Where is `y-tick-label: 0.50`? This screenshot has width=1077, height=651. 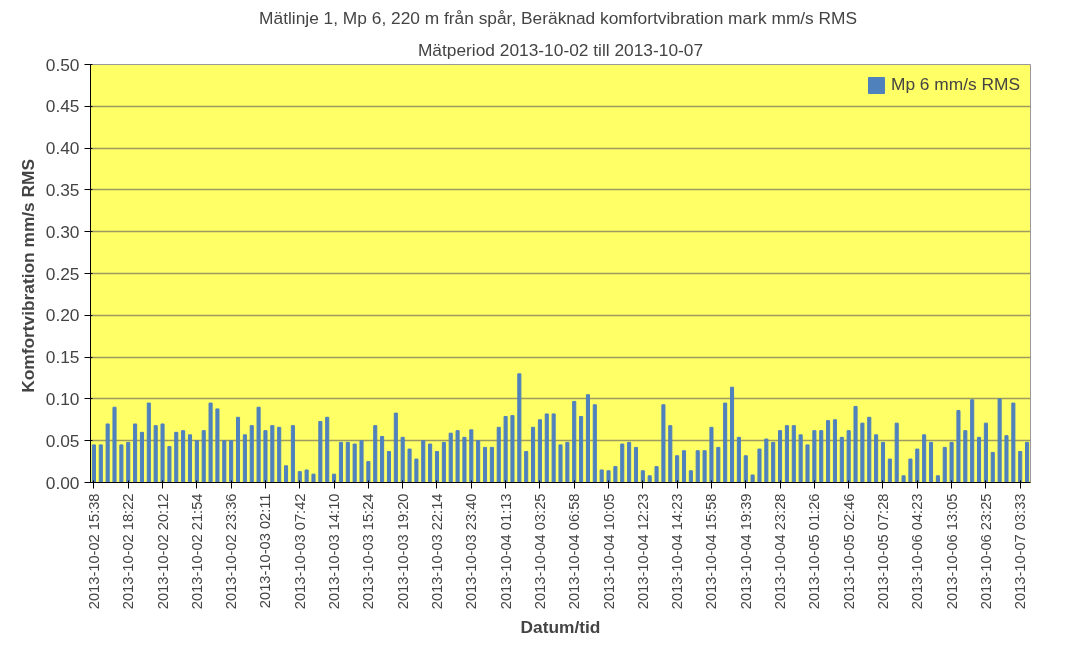 y-tick-label: 0.50 is located at coordinates (62, 64).